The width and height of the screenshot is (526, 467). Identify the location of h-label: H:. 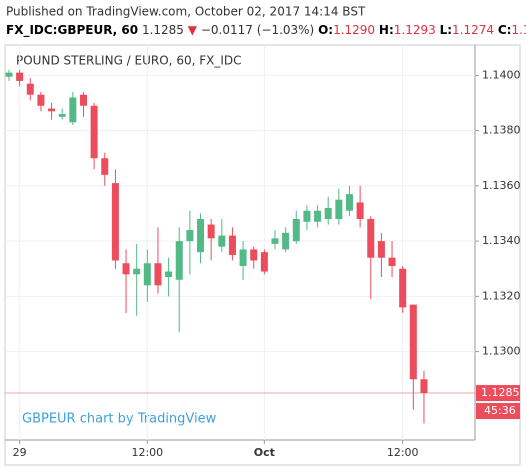
(386, 30).